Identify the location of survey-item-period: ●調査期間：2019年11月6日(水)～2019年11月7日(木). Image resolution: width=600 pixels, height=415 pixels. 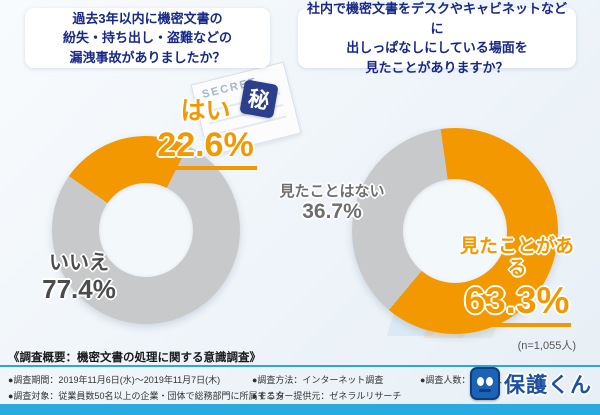
(114, 380).